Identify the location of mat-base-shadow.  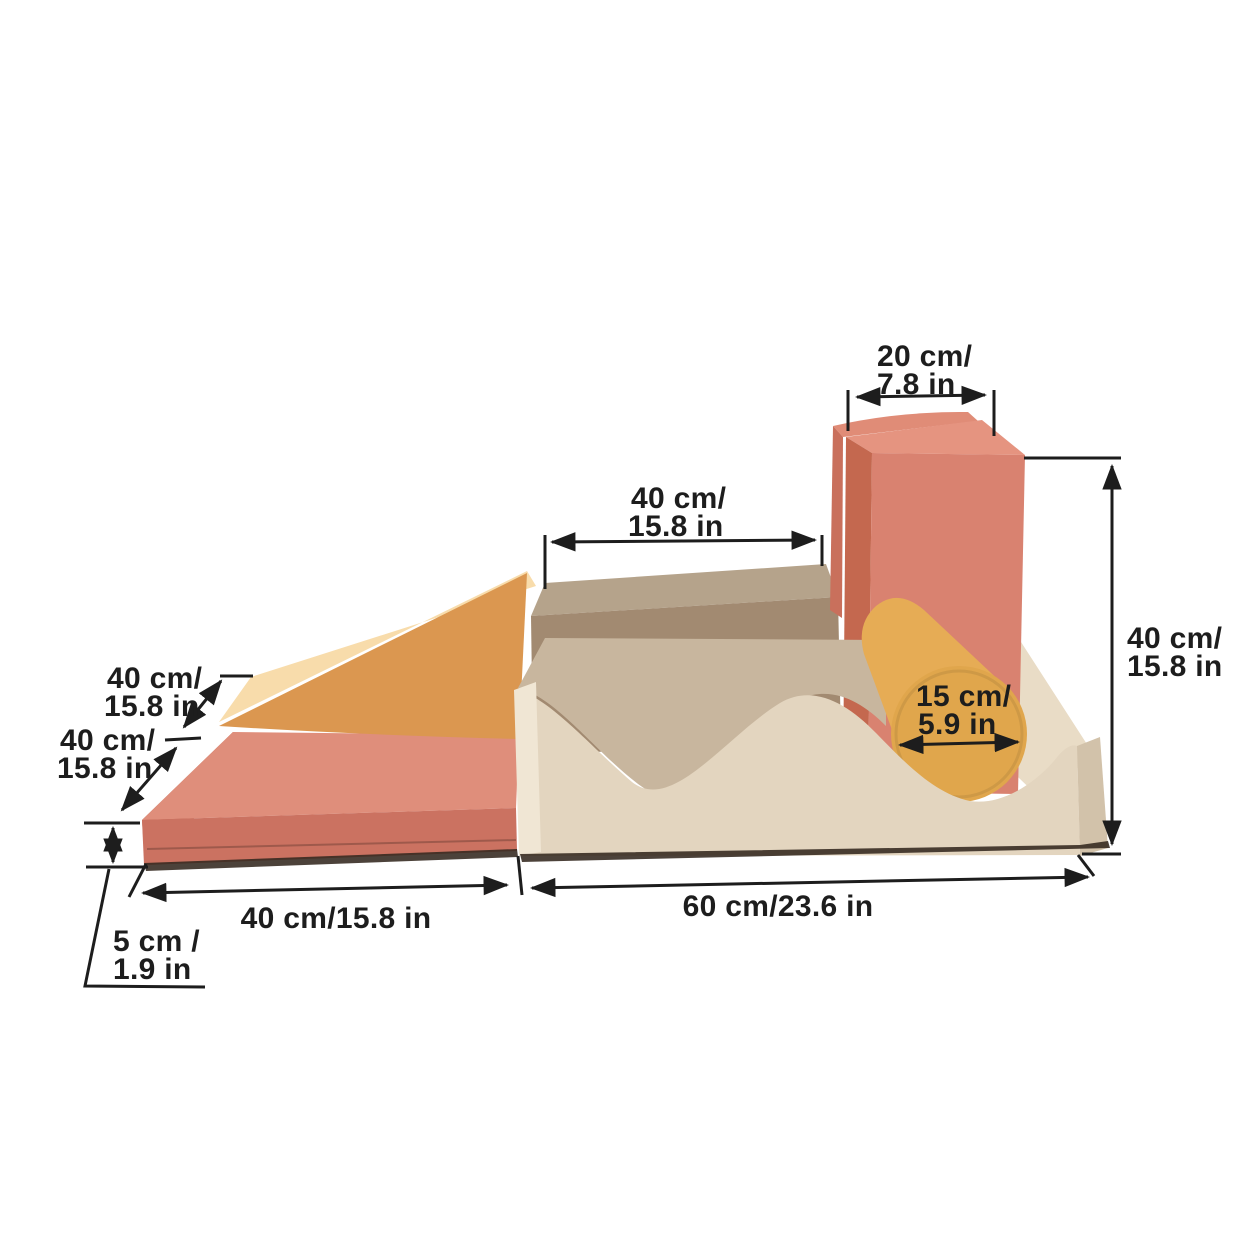
(331, 860).